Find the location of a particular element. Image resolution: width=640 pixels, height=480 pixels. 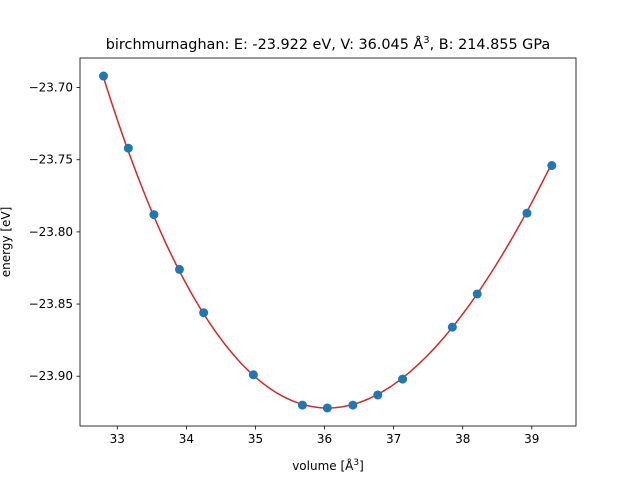

y-tick-label: −23.75 is located at coordinates (51, 160).